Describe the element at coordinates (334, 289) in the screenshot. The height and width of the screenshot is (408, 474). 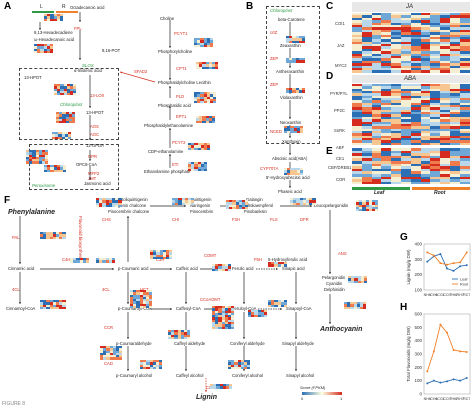
I see `delphinidin: Delphinidin` at that location.